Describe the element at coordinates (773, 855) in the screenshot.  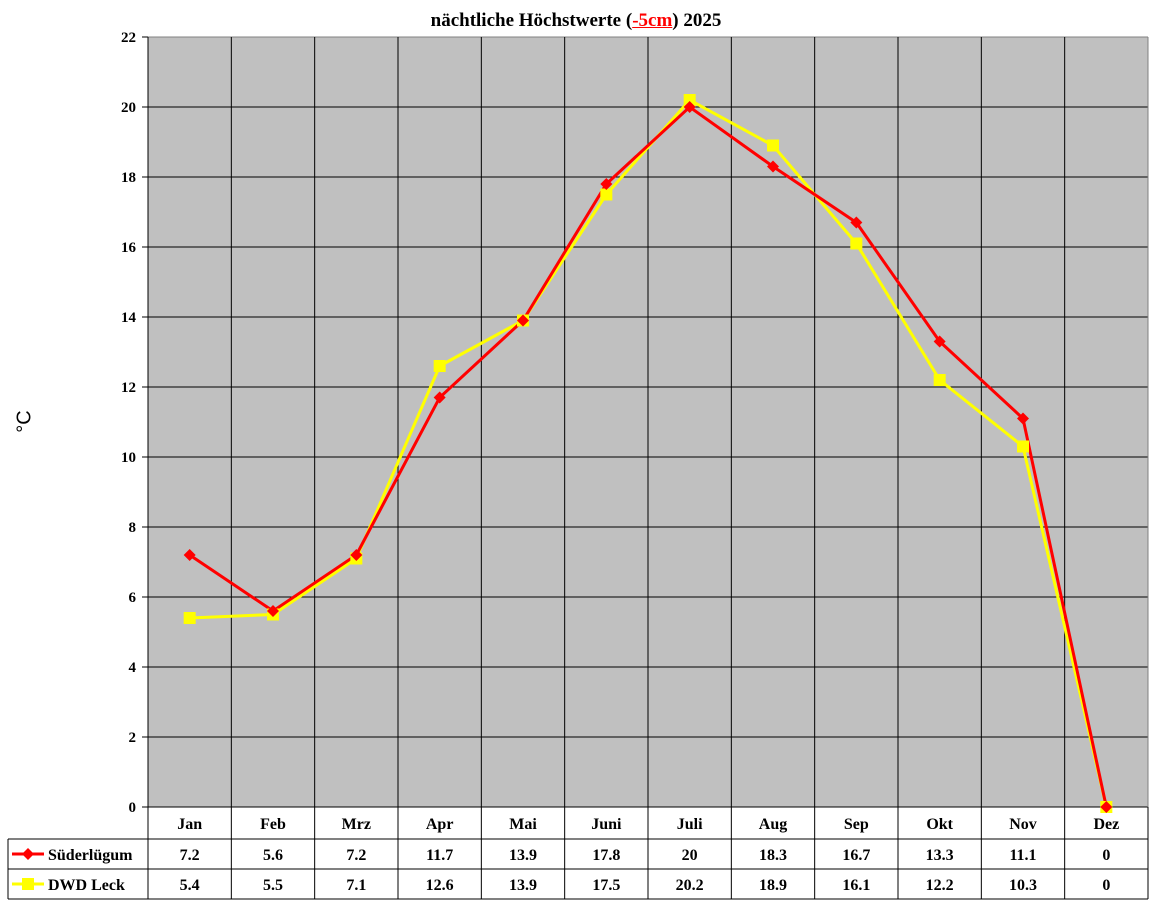
I see `table-cell-value: 18.3` at that location.